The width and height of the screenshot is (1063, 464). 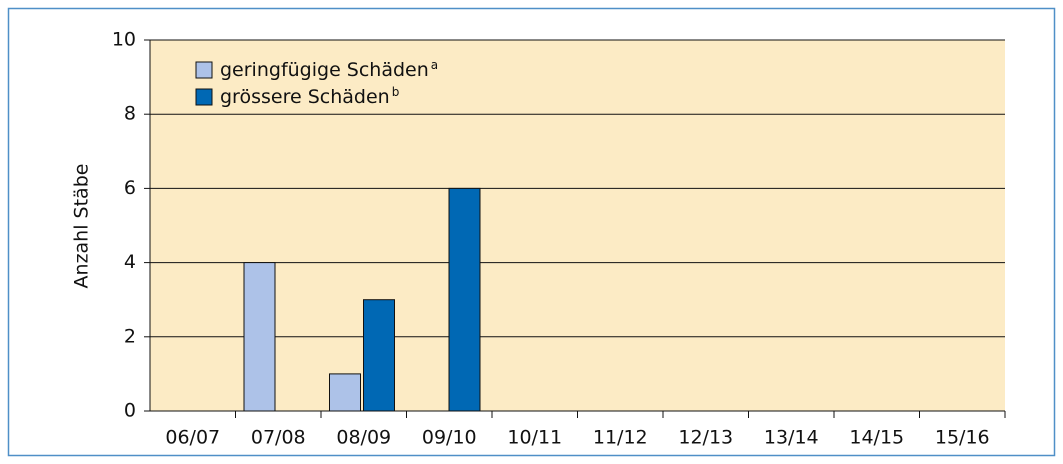 What do you see at coordinates (82, 226) in the screenshot?
I see `y-axis-label: Anzahl Stäbe` at bounding box center [82, 226].